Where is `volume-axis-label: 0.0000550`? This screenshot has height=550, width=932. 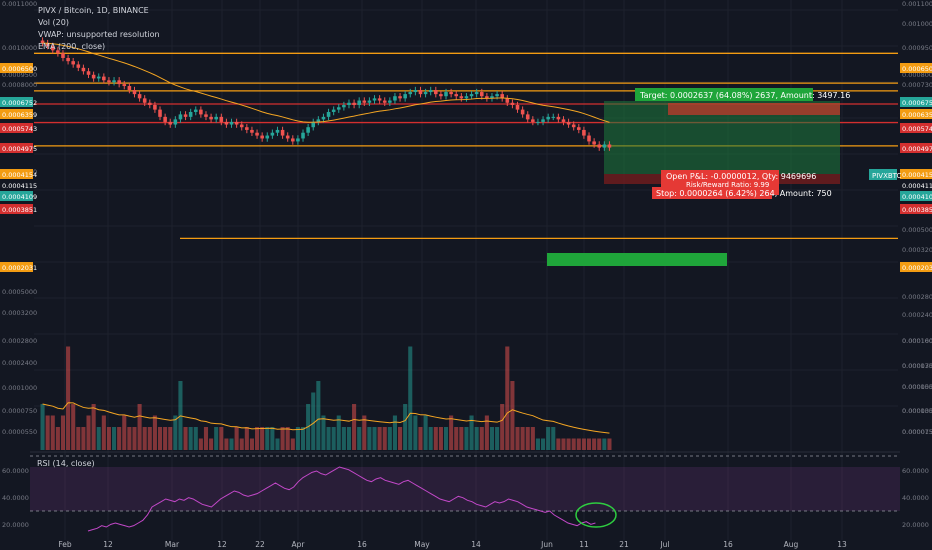 volume-axis-label: 0.0000550 is located at coordinates (917, 387).